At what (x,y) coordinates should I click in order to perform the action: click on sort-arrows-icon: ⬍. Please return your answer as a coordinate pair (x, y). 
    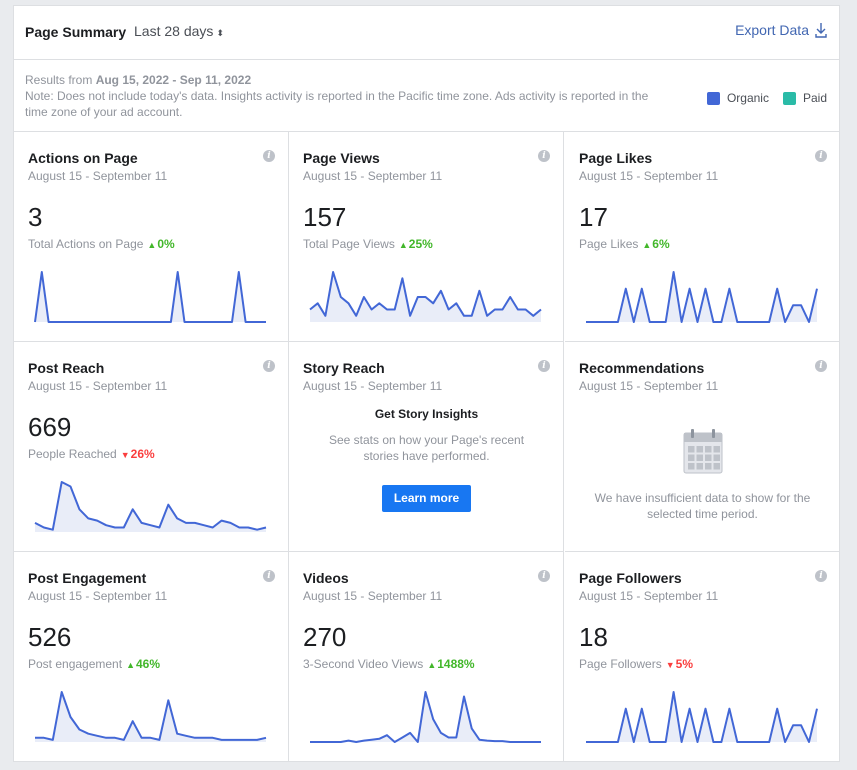
    Looking at the image, I should click on (220, 33).